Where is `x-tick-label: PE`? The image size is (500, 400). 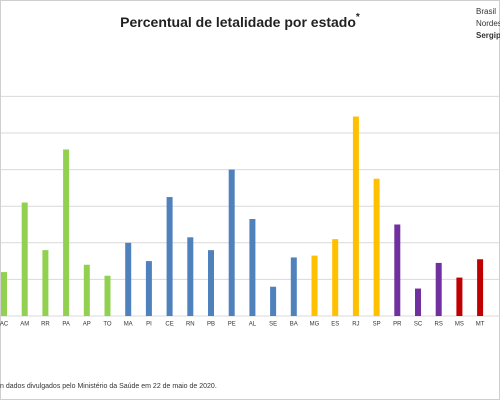
x-tick-label: PE is located at coordinates (232, 325).